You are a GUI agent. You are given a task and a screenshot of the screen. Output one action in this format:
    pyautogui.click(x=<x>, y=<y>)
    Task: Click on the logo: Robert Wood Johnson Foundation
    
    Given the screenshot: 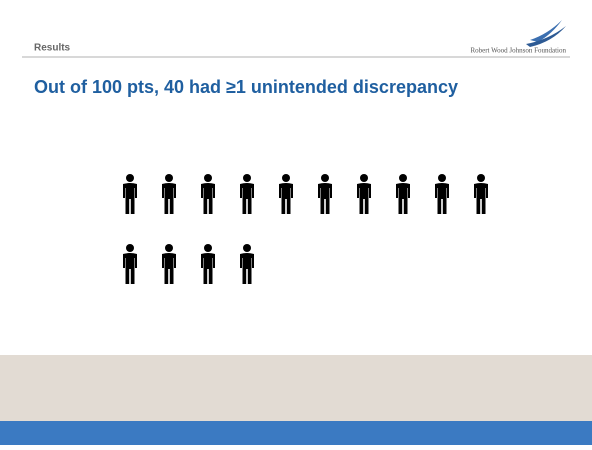 What is the action you would take?
    pyautogui.click(x=518, y=37)
    